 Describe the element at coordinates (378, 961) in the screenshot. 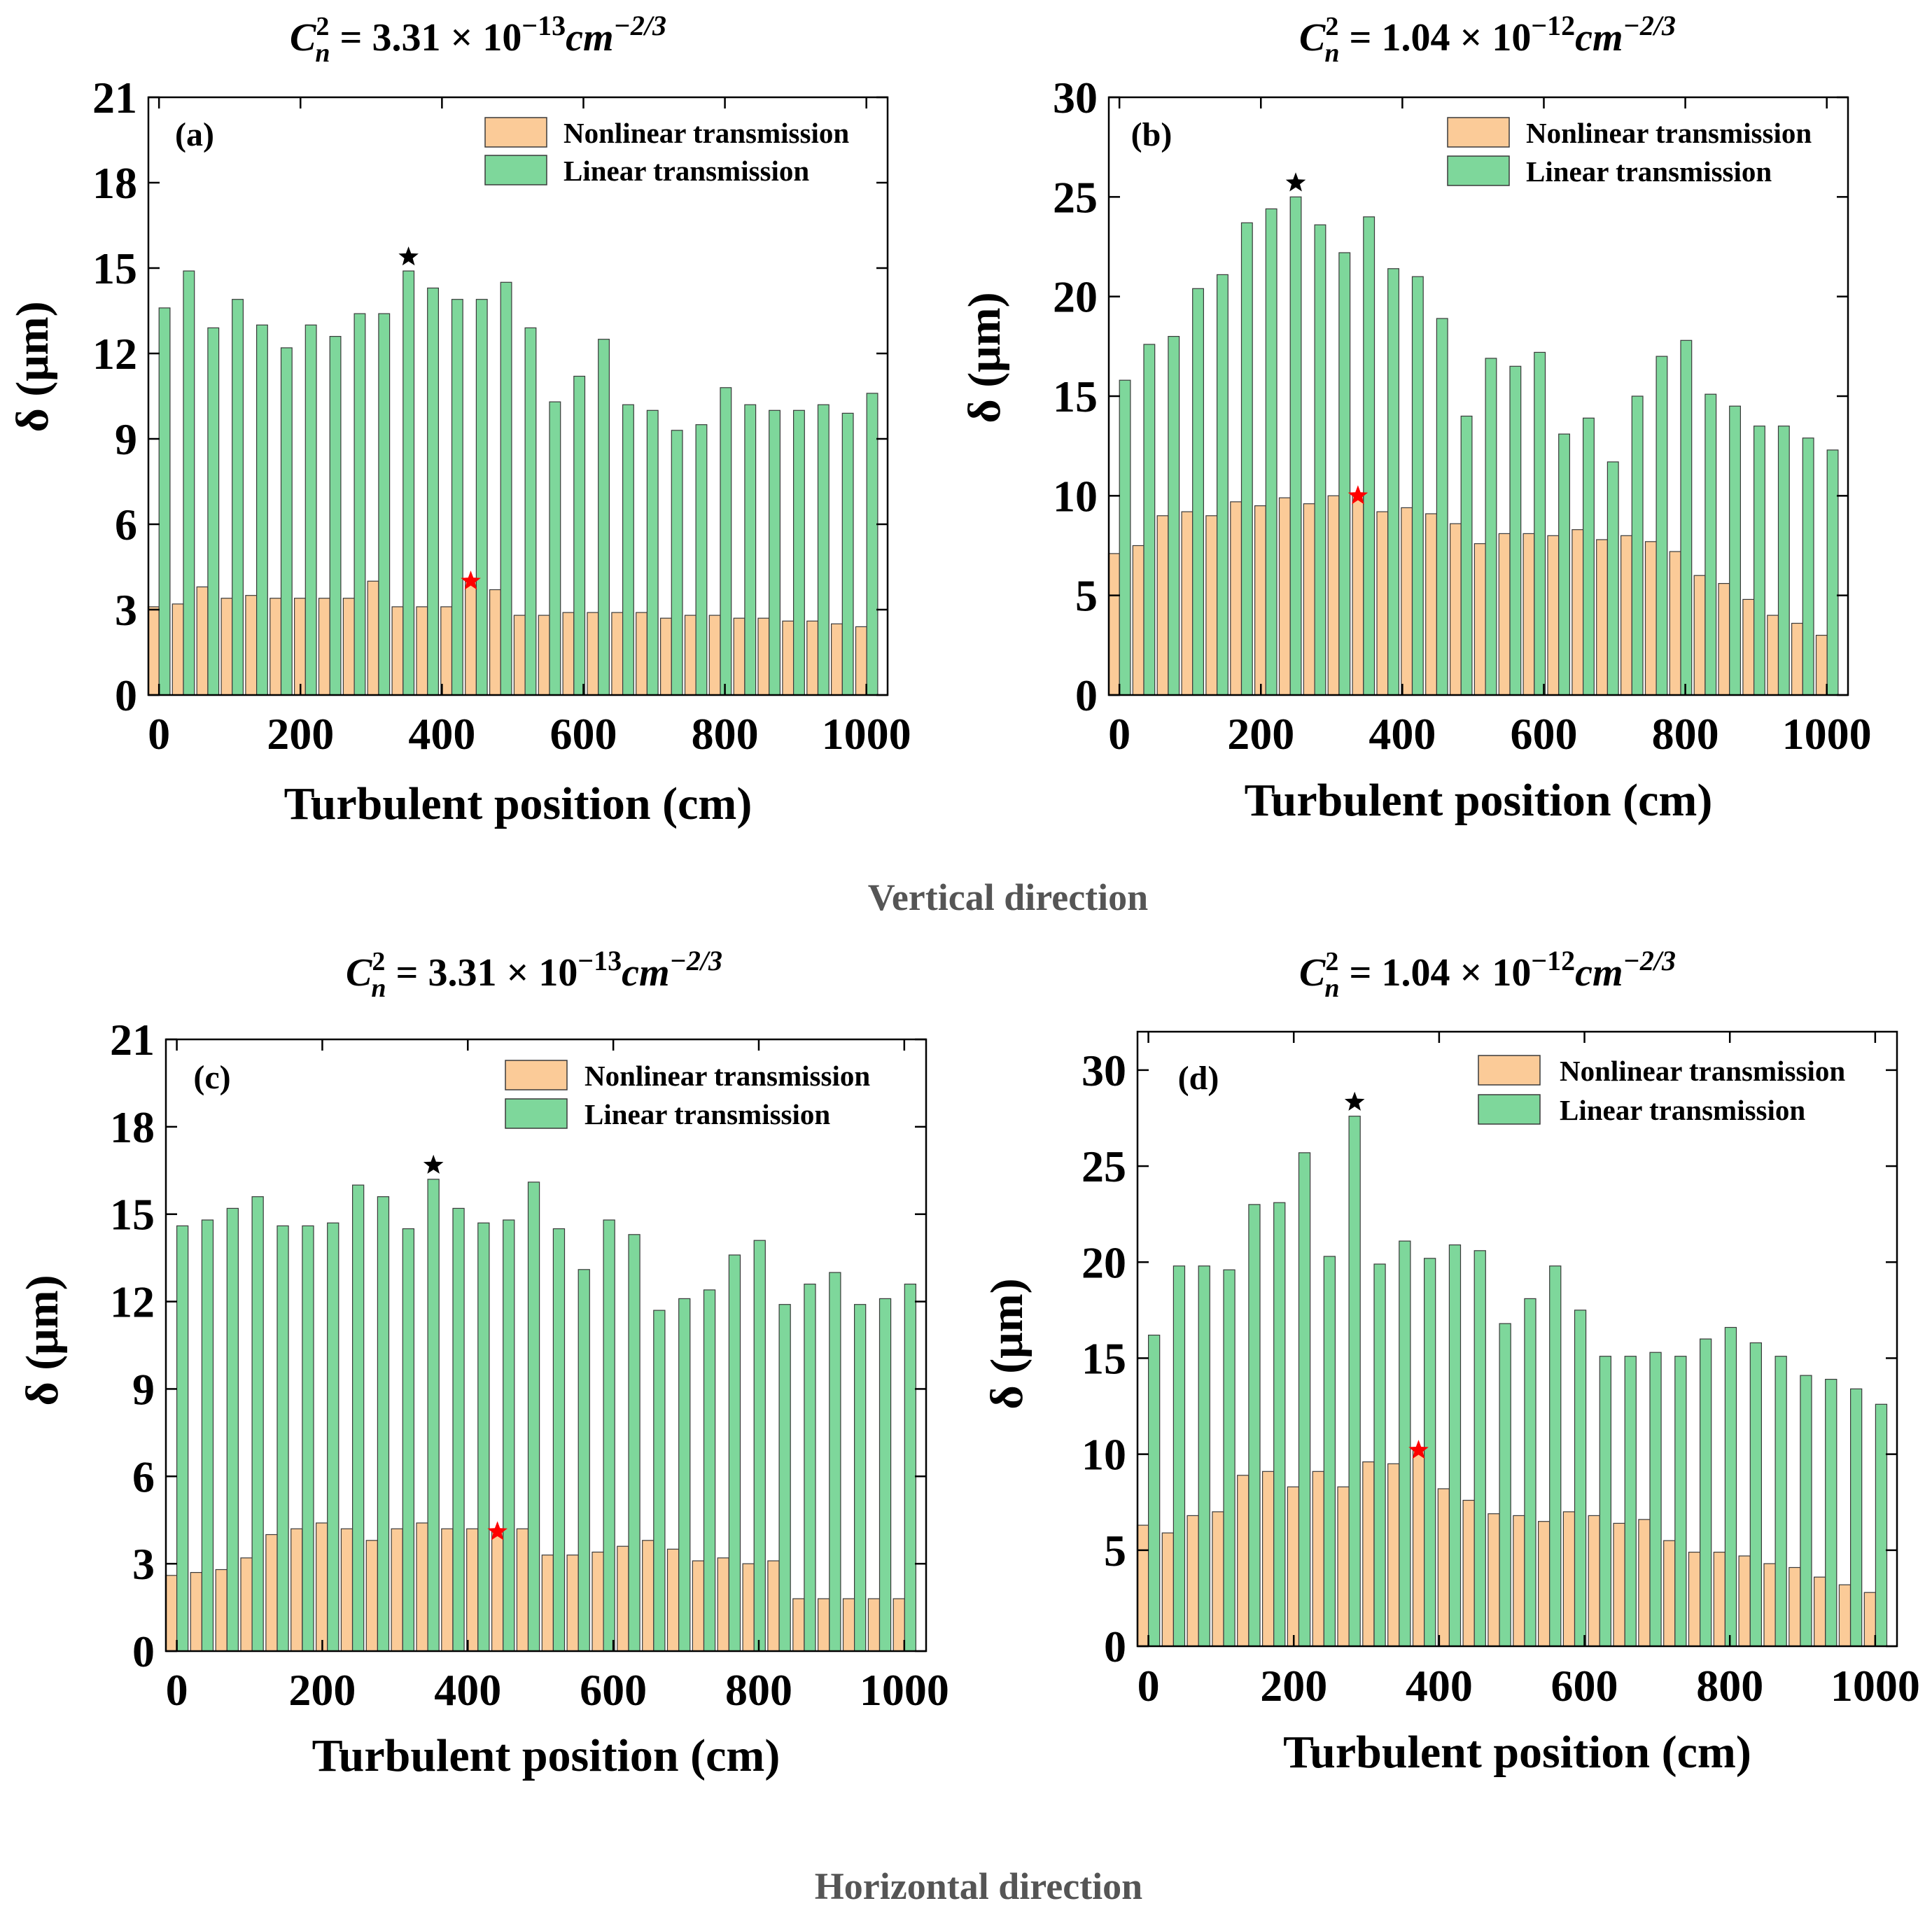

I see `title-sup: 2` at that location.